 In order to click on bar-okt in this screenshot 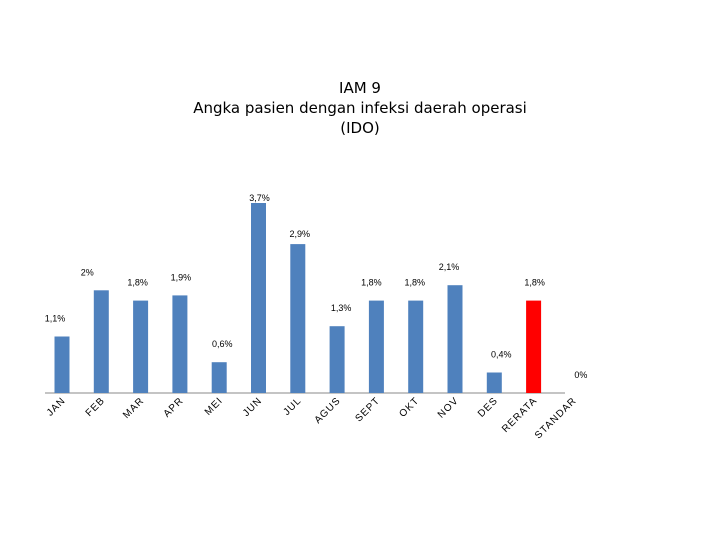, I will do `click(416, 346)`.